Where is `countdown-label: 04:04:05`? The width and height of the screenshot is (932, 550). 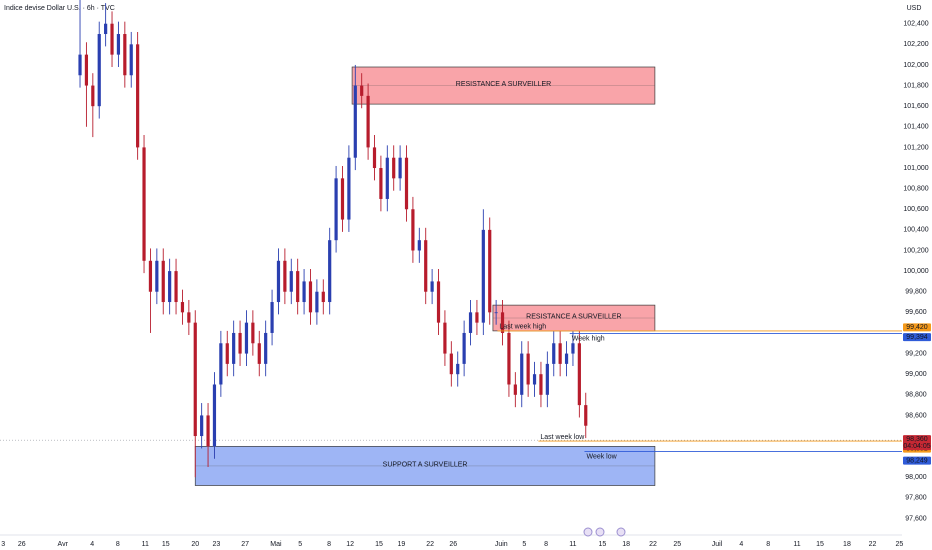 countdown-label: 04:04:05 is located at coordinates (916, 446).